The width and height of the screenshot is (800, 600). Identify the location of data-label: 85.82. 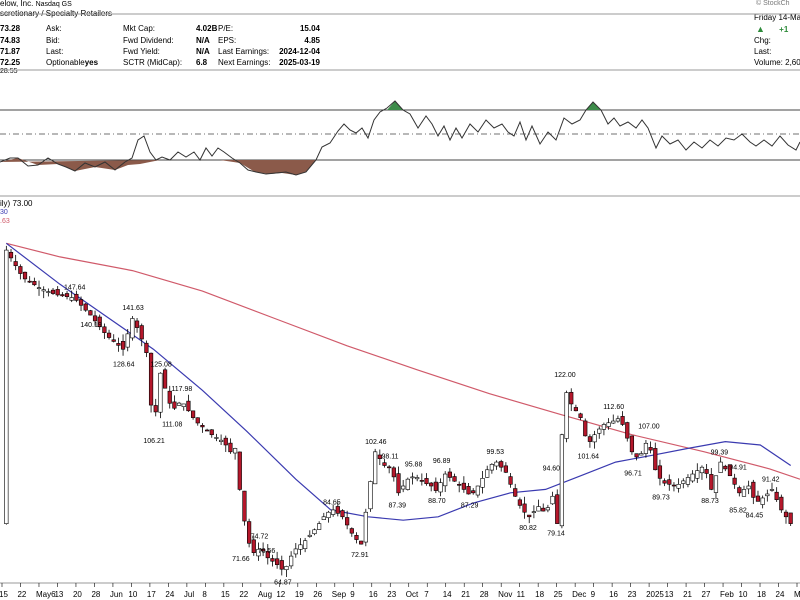
(738, 511).